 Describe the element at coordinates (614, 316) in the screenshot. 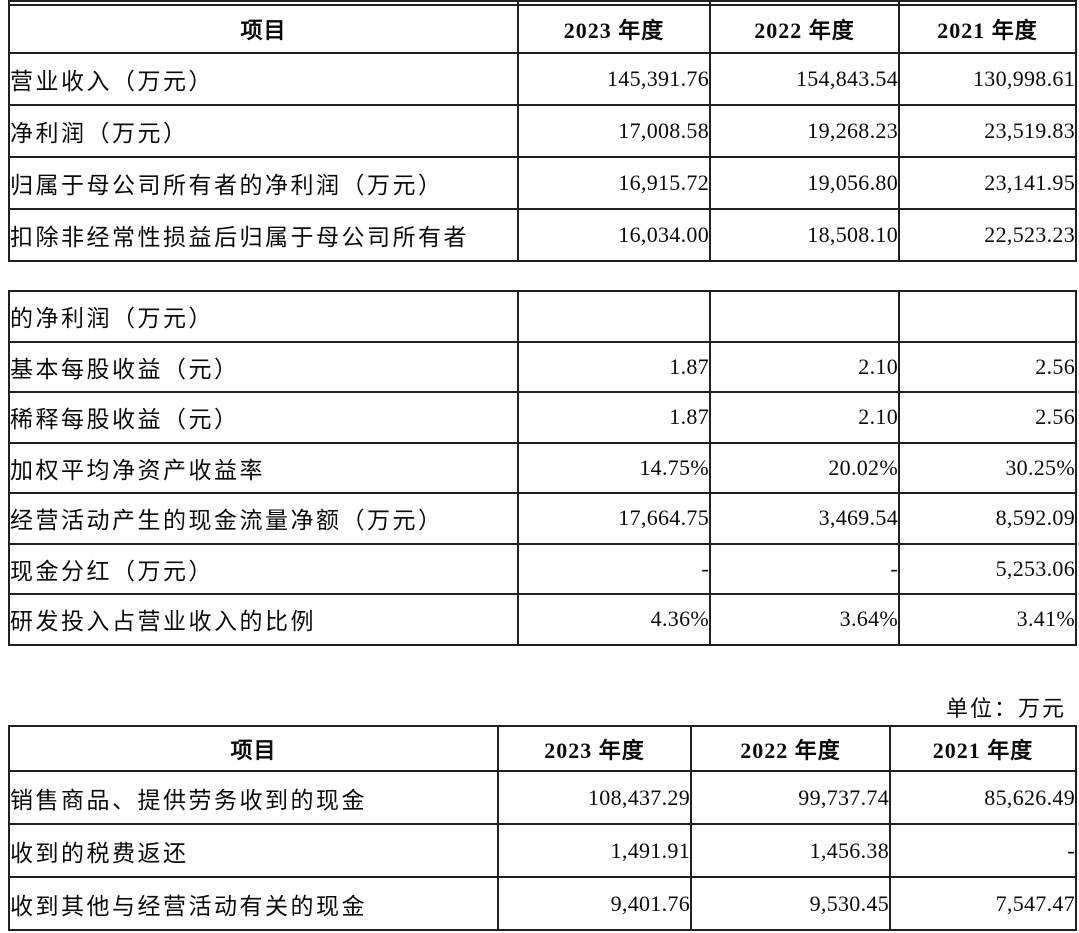

I see `value-2023` at that location.